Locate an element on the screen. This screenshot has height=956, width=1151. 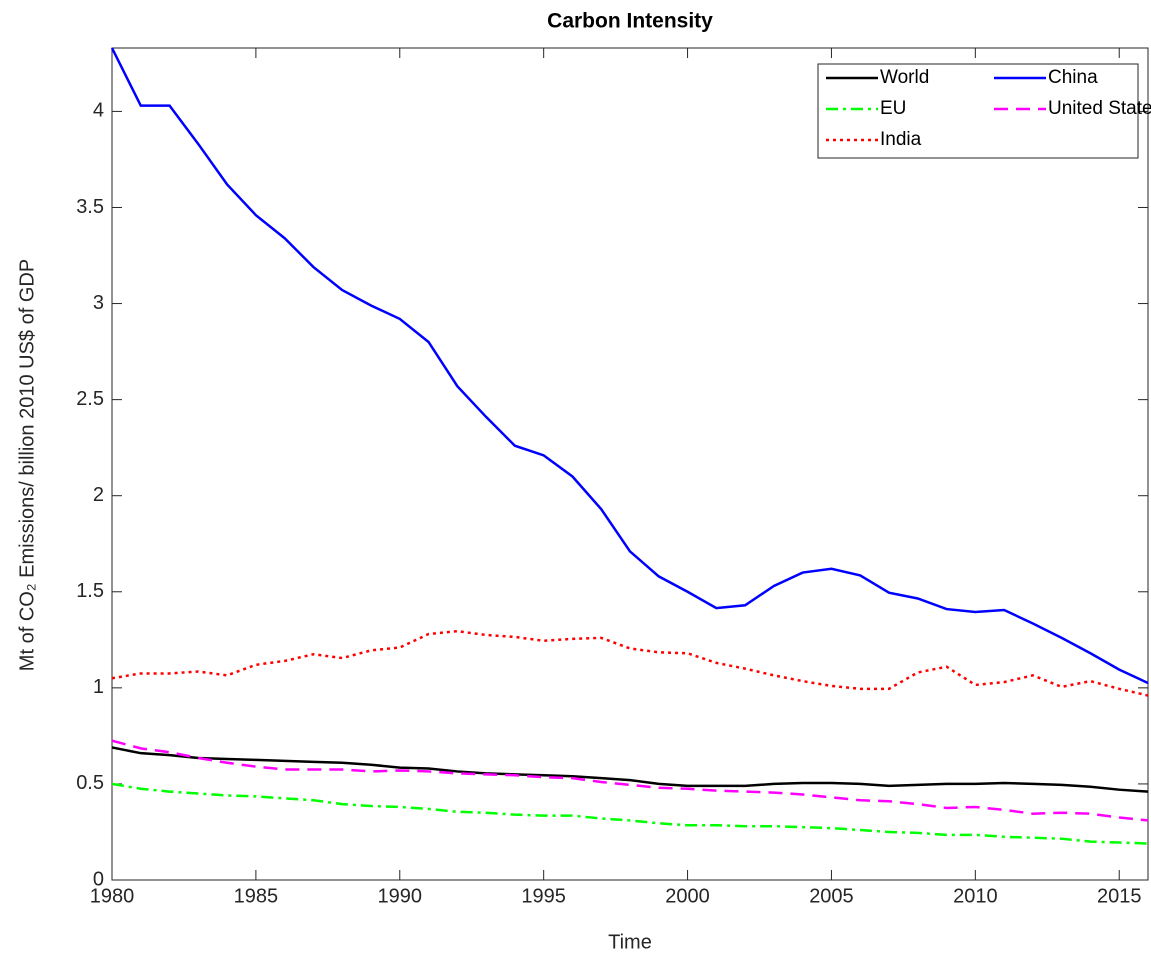
x-tick-label: 2005 is located at coordinates (831, 896).